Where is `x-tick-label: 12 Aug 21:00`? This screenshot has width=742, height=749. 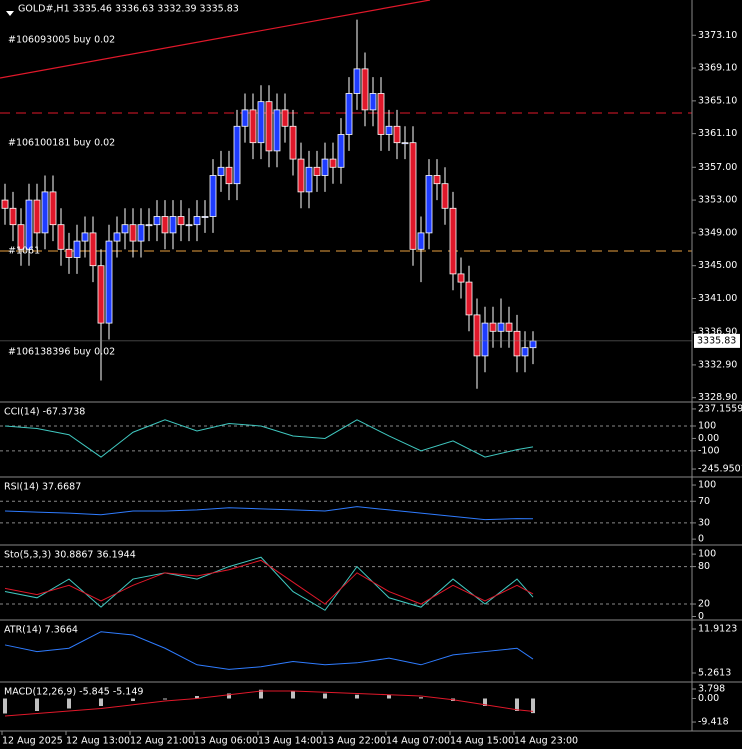
x-tick-label: 12 Aug 21:00 is located at coordinates (162, 741).